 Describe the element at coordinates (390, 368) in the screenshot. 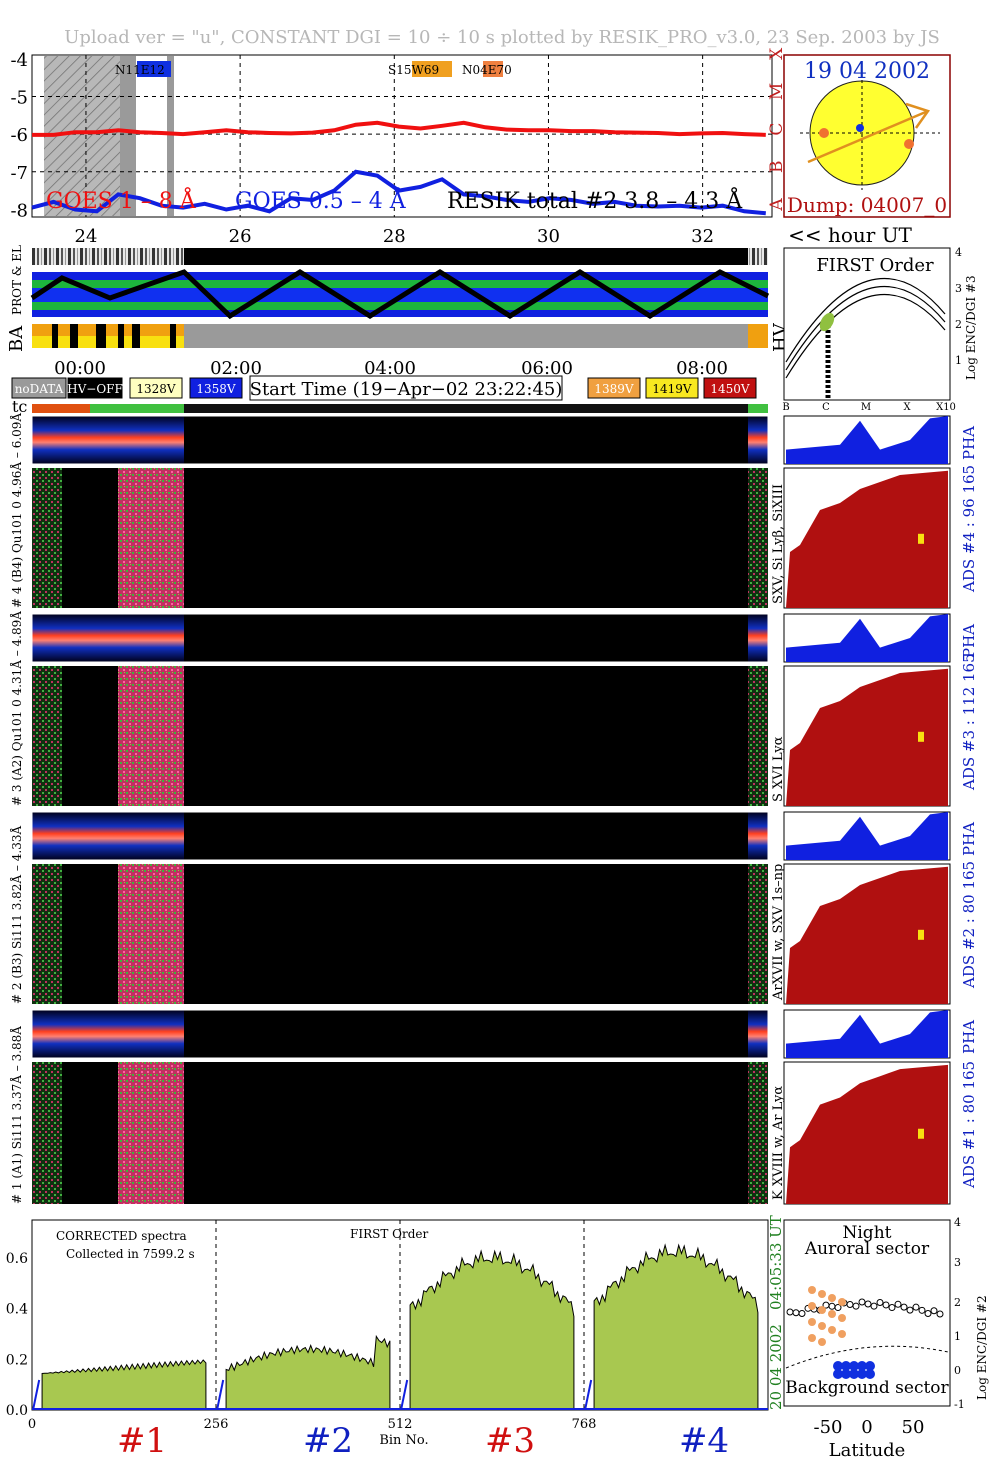

I see `time-tick: 04:00` at that location.